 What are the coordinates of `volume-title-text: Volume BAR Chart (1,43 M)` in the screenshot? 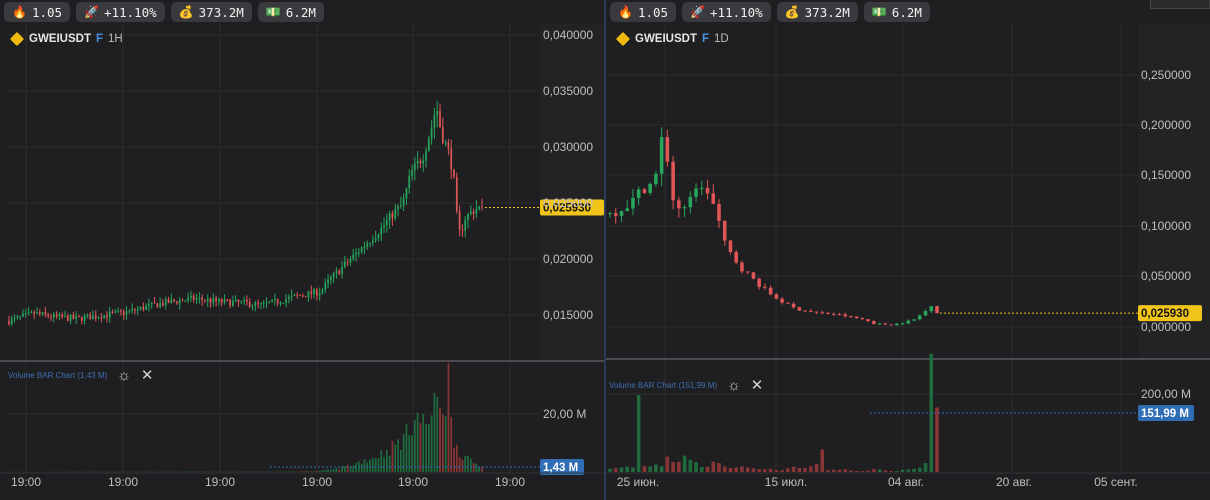 It's located at (58, 375).